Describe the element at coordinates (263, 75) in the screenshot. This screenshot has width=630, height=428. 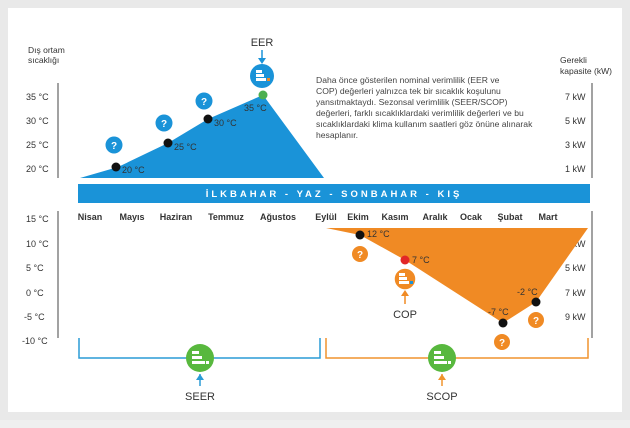
I see `eer-efficiency-bars-icon` at that location.